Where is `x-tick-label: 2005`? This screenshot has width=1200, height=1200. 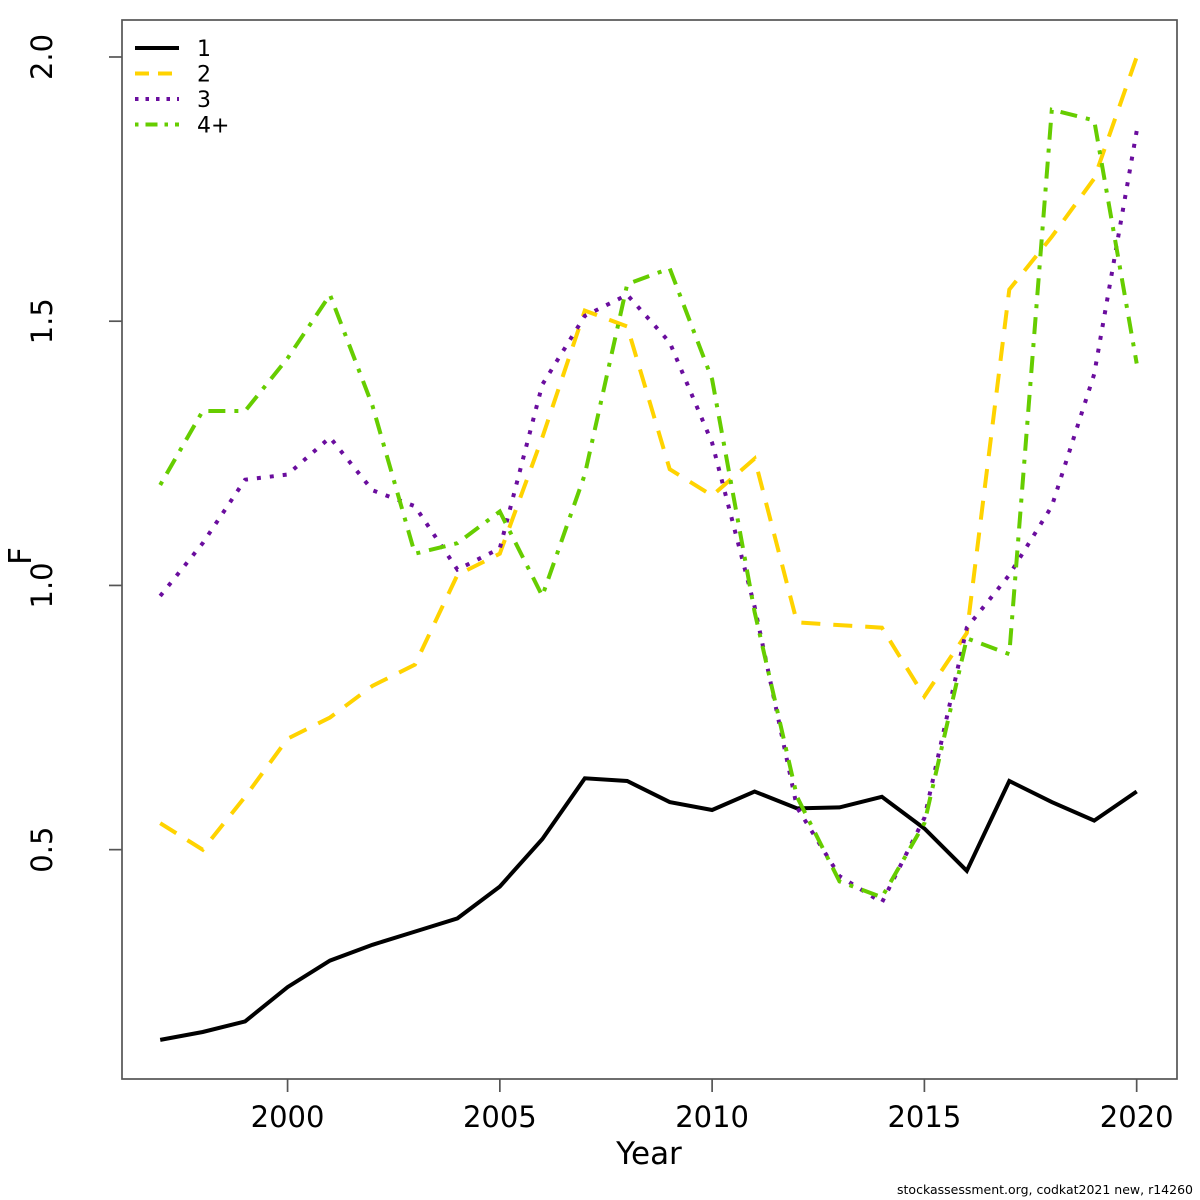 x-tick-label: 2005 is located at coordinates (500, 1117).